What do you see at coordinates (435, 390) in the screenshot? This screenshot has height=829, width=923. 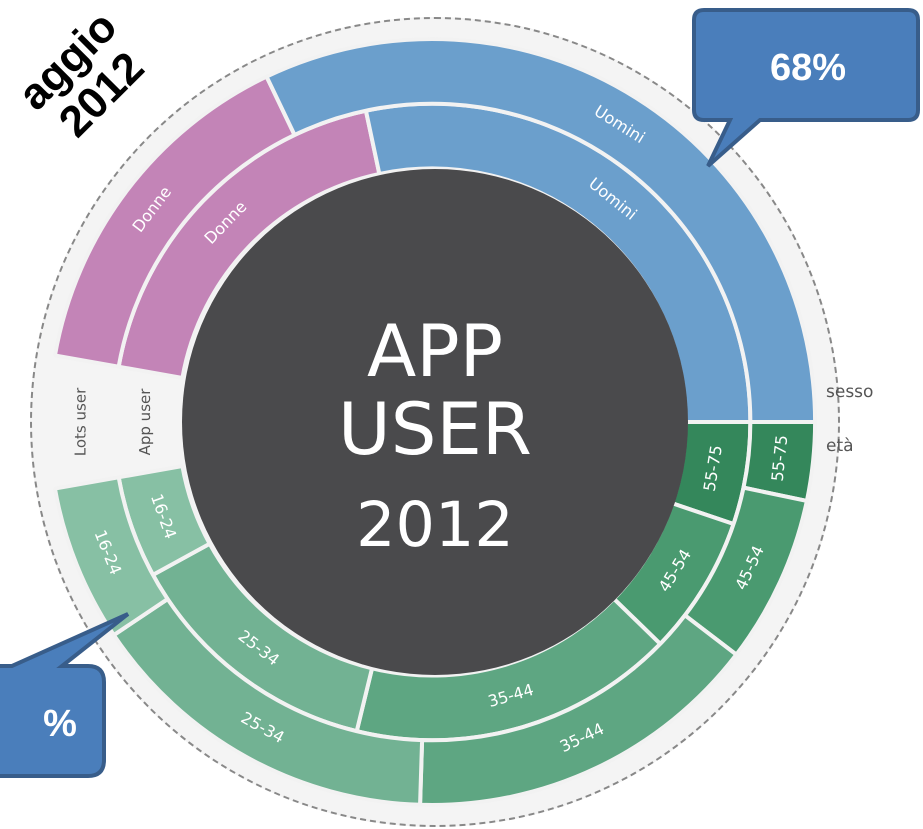 I see `text: APP USER` at bounding box center [435, 390].